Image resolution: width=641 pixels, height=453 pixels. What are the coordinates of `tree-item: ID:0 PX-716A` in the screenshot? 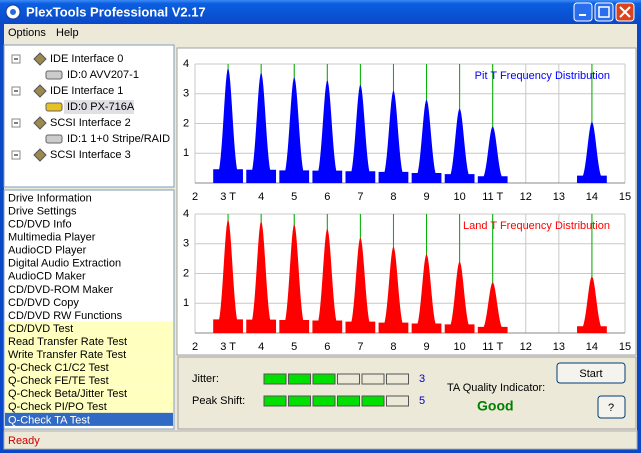 It's located at (101, 107).